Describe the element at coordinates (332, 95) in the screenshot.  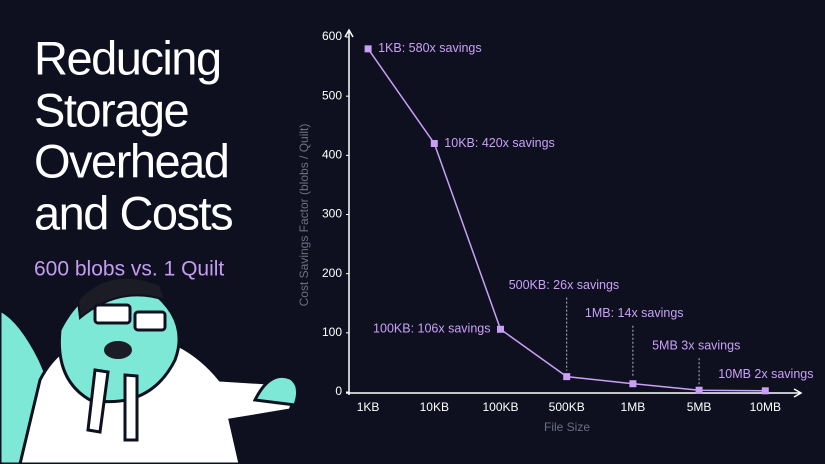
I see `y-tick-label: 500` at that location.